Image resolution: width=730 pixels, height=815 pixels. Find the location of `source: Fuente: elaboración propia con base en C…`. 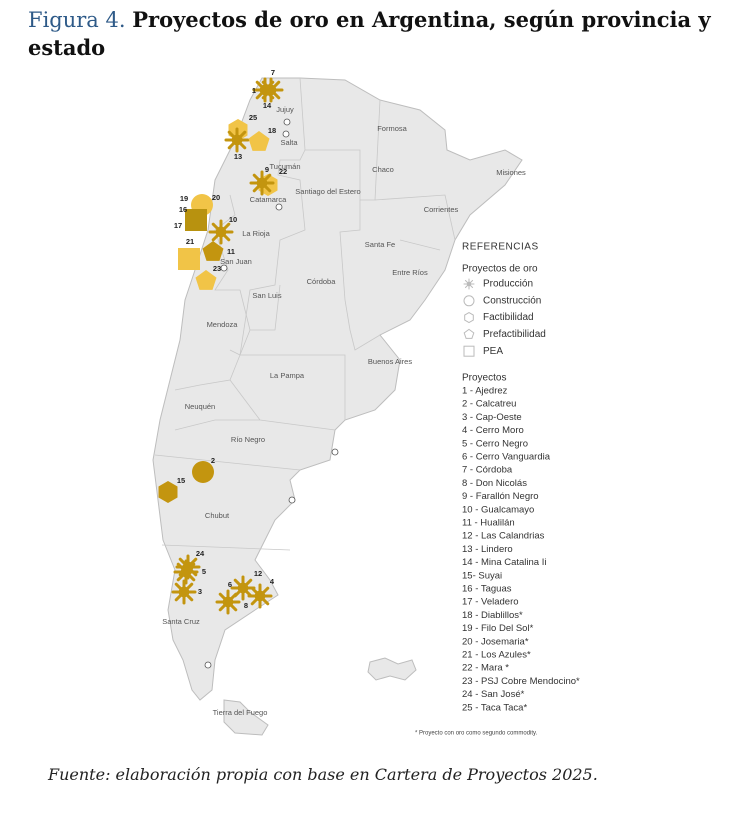

source: Fuente: elaboración propia con base en C… is located at coordinates (323, 774).